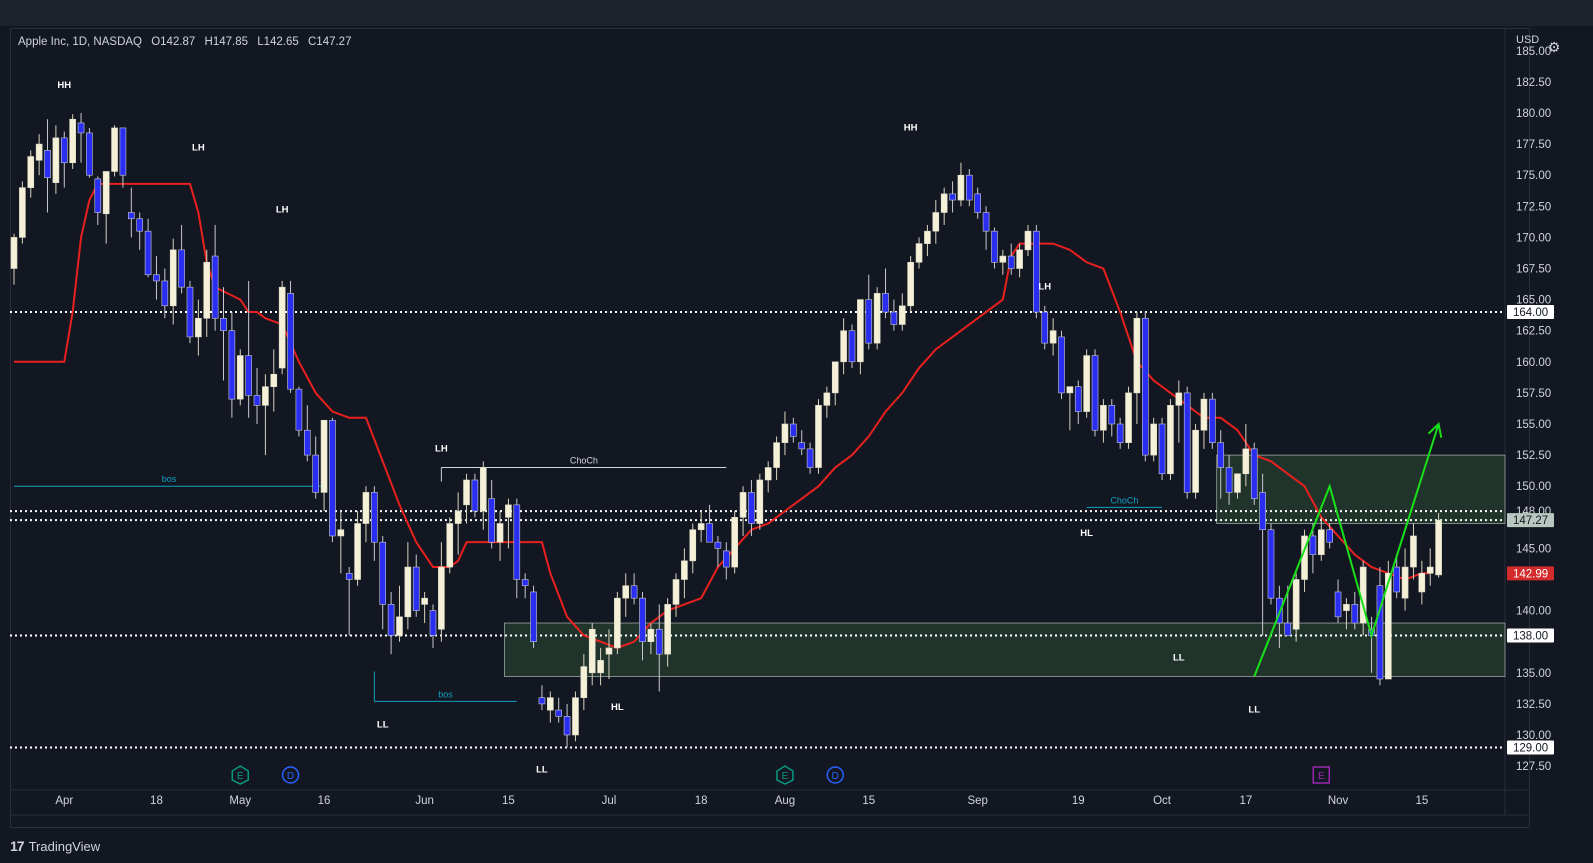 This screenshot has width=1593, height=863. I want to click on symbol-name: Apple Inc, 1D, NASDAQ, so click(80, 42).